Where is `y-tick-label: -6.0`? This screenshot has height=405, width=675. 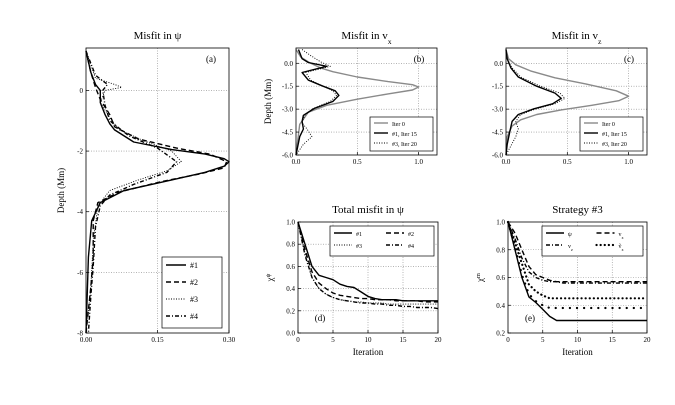 y-tick-label: -6.0 is located at coordinates (288, 156).